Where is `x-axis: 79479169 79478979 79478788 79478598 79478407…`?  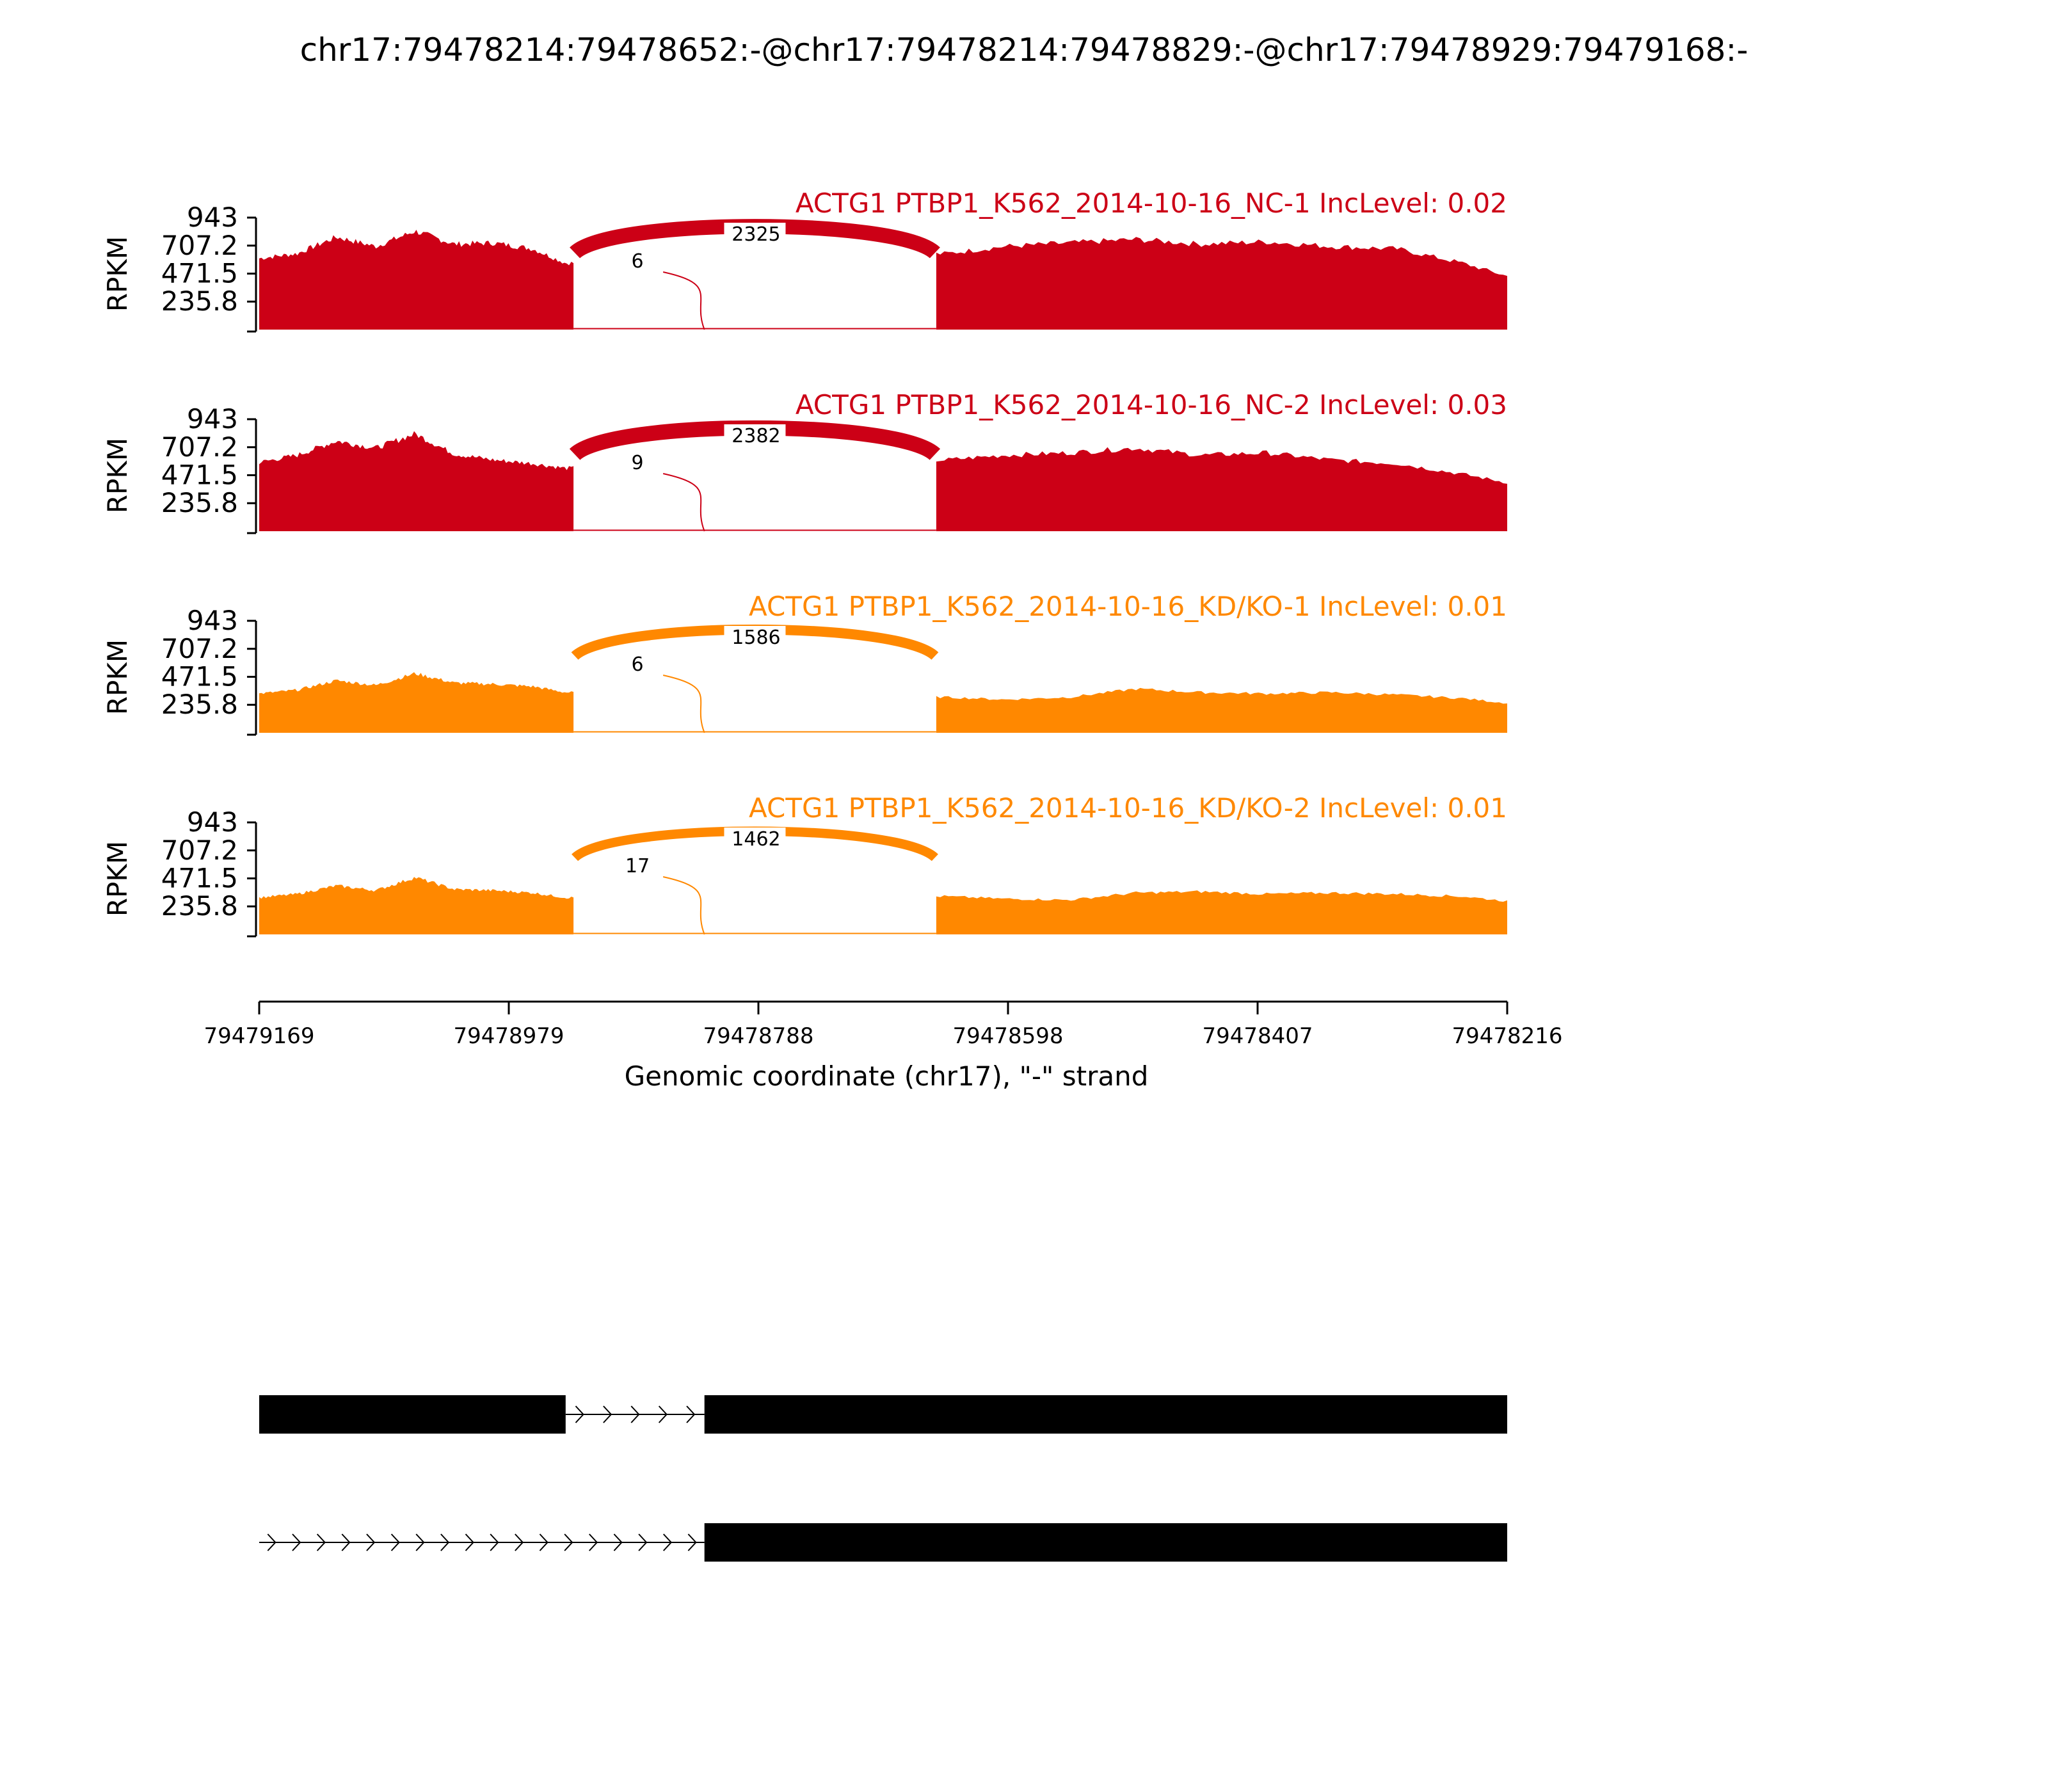
x-axis: 79479169 79478979 79478788 79478598 79478407… is located at coordinates (883, 1024).